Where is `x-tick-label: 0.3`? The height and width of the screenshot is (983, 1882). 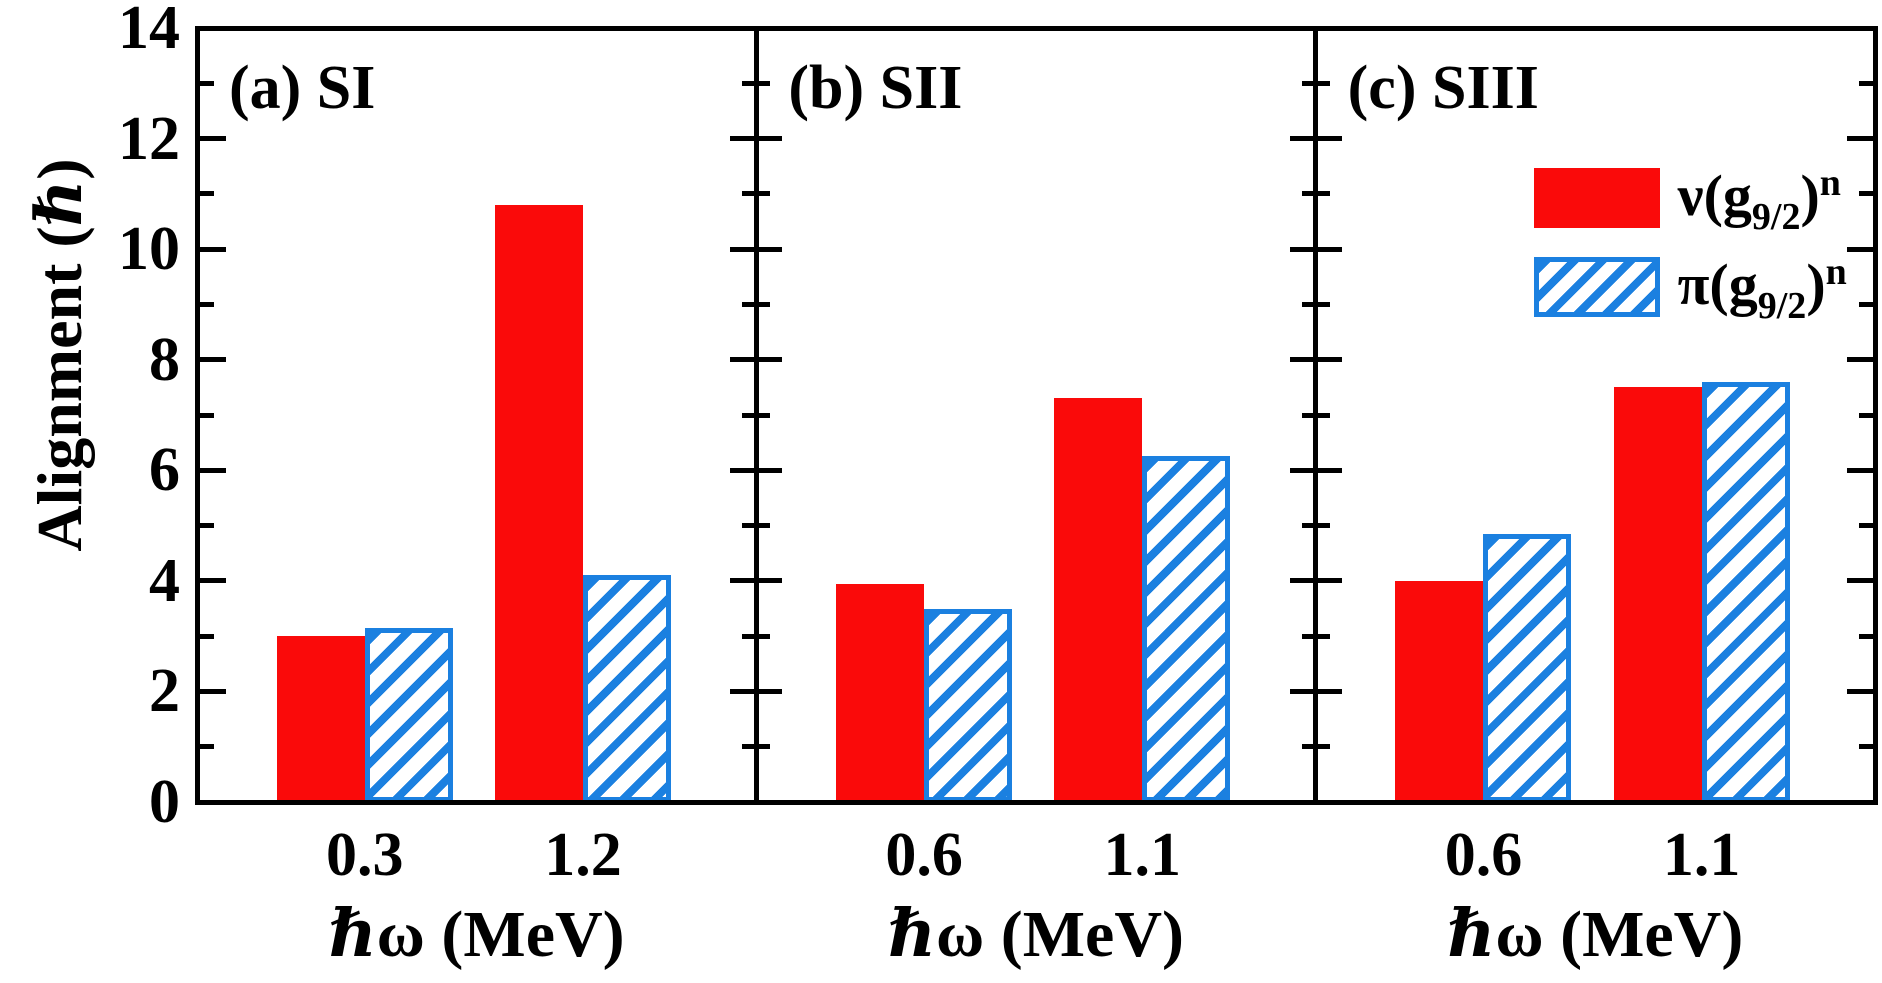
x-tick-label: 0.3 is located at coordinates (365, 855).